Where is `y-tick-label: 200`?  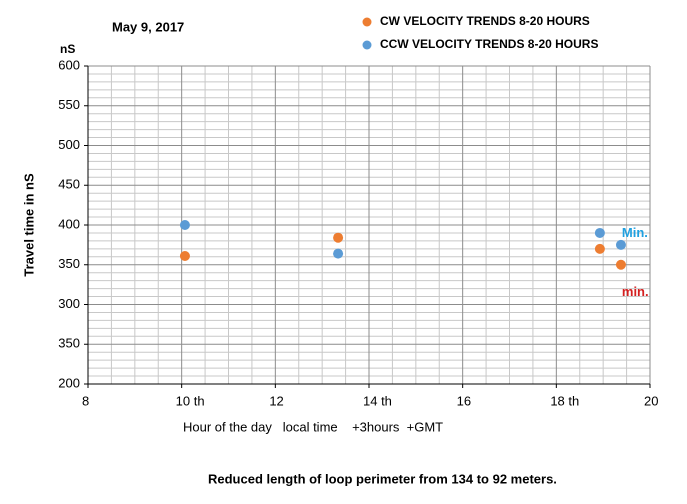
y-tick-label: 200 is located at coordinates (69, 382).